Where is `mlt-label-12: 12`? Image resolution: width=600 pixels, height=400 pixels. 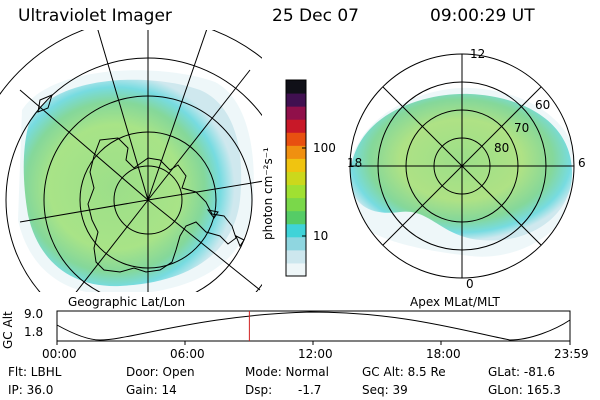
mlt-label-12: 12 is located at coordinates (478, 54).